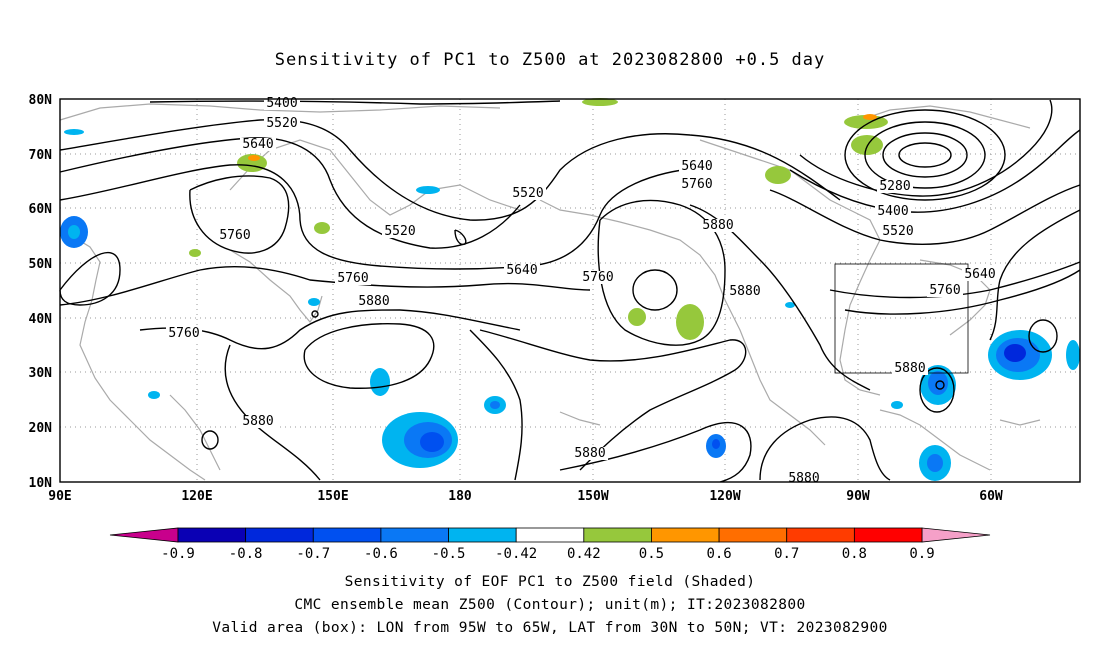  Describe the element at coordinates (178, 554) in the screenshot. I see `colorbar-label: -0.9` at that location.